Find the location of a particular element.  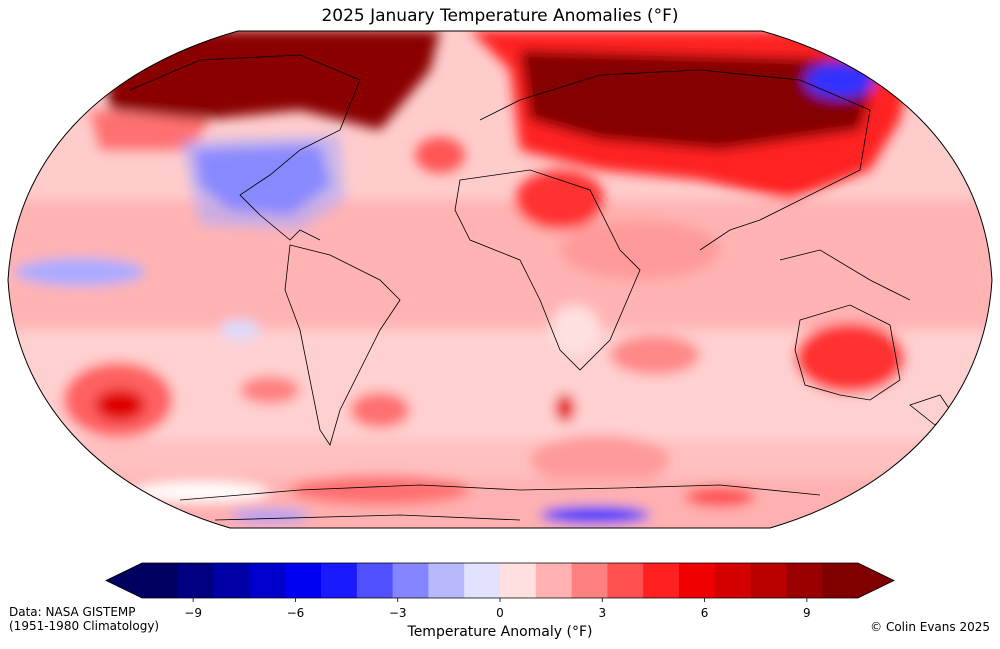

colorbar-extend-min is located at coordinates (124, 580).